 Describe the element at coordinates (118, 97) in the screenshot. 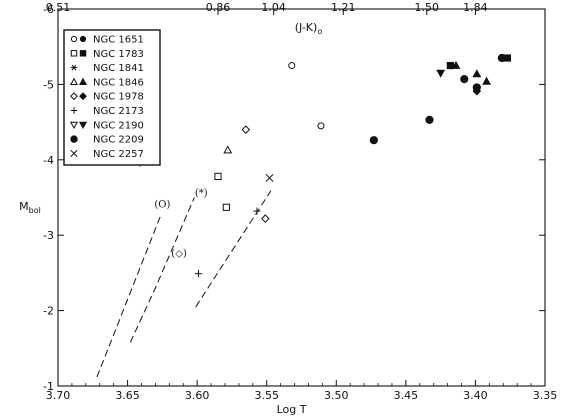

I see `legend-label: NGC 1978` at that location.